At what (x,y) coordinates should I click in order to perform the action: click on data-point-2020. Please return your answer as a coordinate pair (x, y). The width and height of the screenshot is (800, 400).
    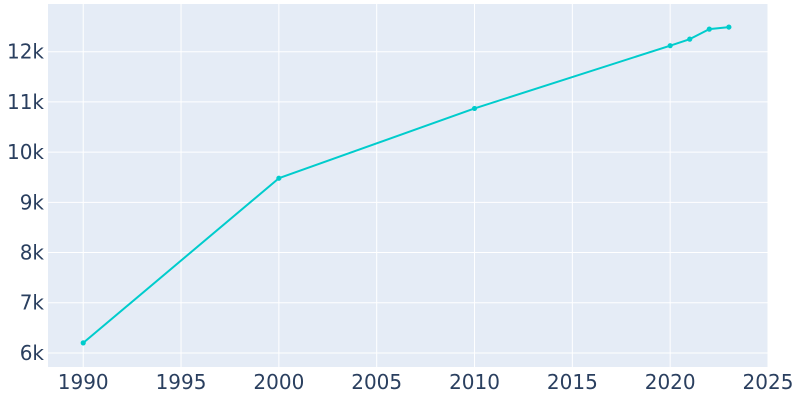
    Looking at the image, I should click on (670, 46).